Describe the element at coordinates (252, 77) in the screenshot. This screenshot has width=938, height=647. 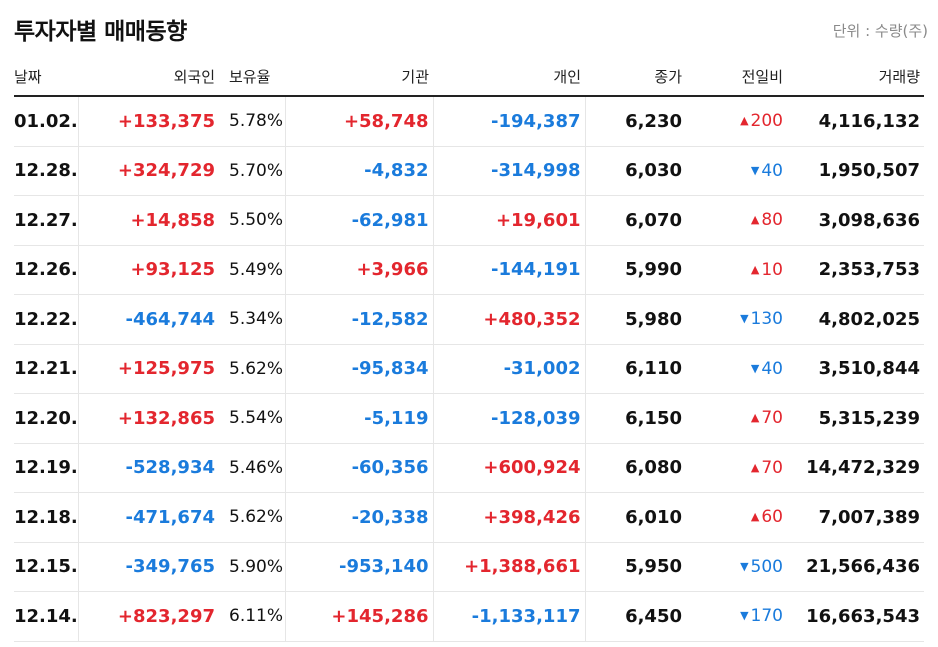
I see `col-header-ratio: 보유율` at that location.